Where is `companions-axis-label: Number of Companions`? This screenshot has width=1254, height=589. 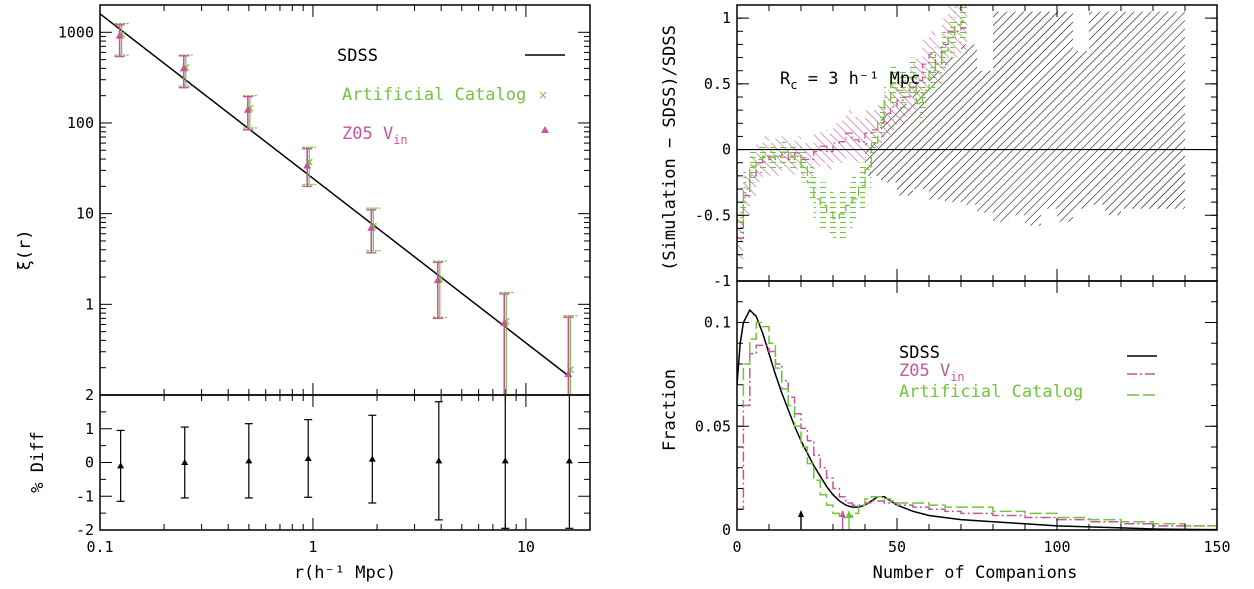
companions-axis-label: Number of Companions is located at coordinates (975, 573).